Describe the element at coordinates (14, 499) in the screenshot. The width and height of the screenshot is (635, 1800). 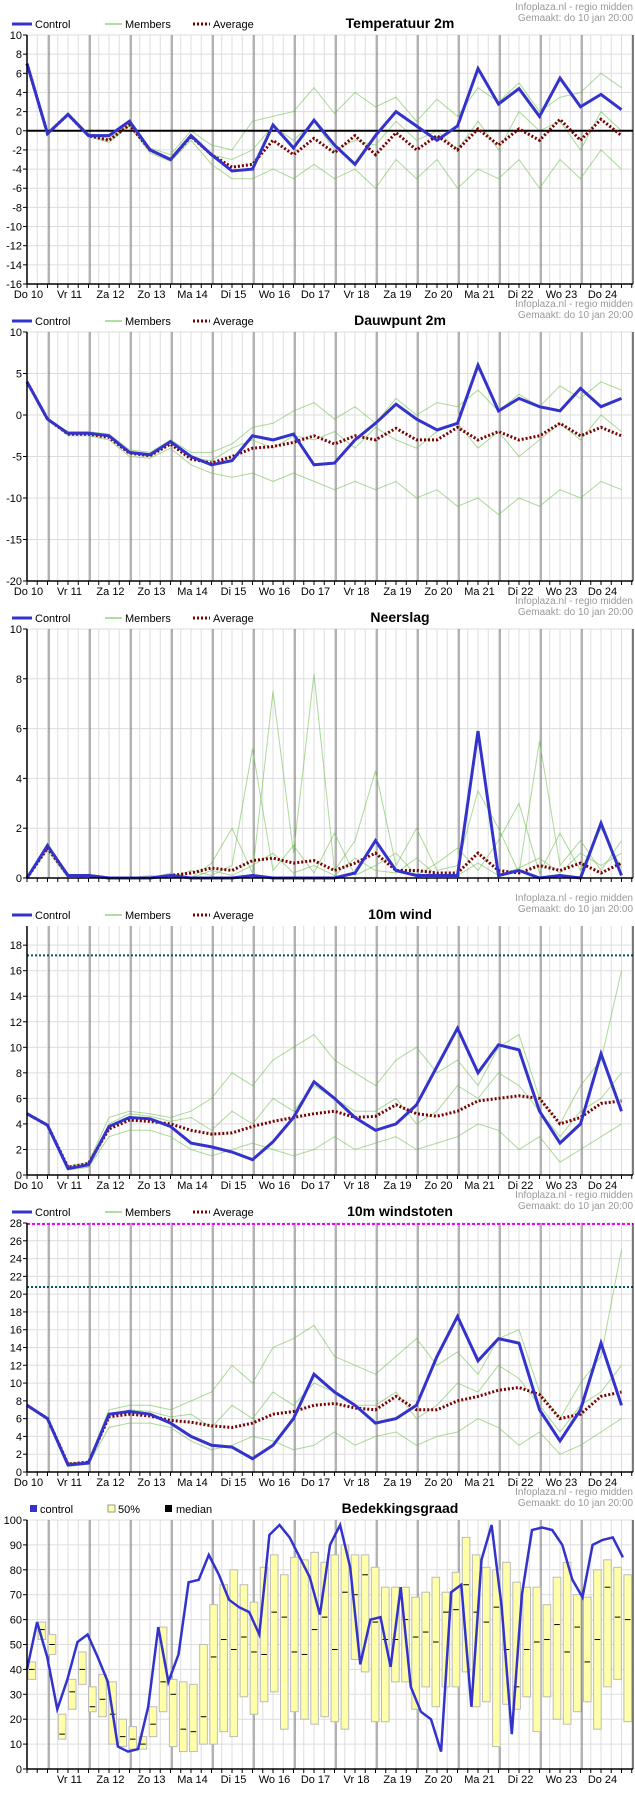
I see `y-tick-label: -10` at that location.